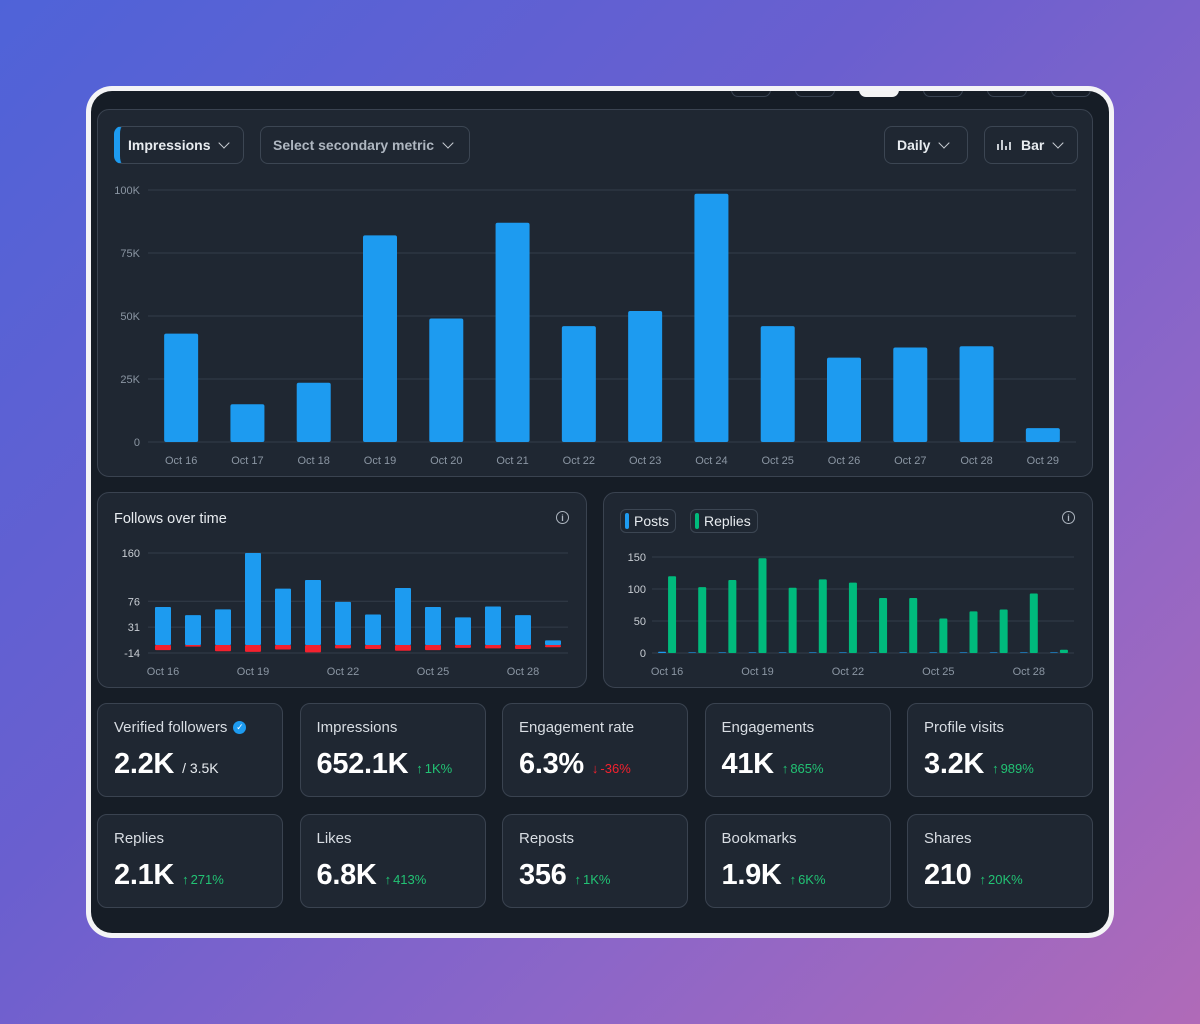 The width and height of the screenshot is (1200, 1024). I want to click on stat-value-row: 3.2K ↑ 989%, so click(1000, 764).